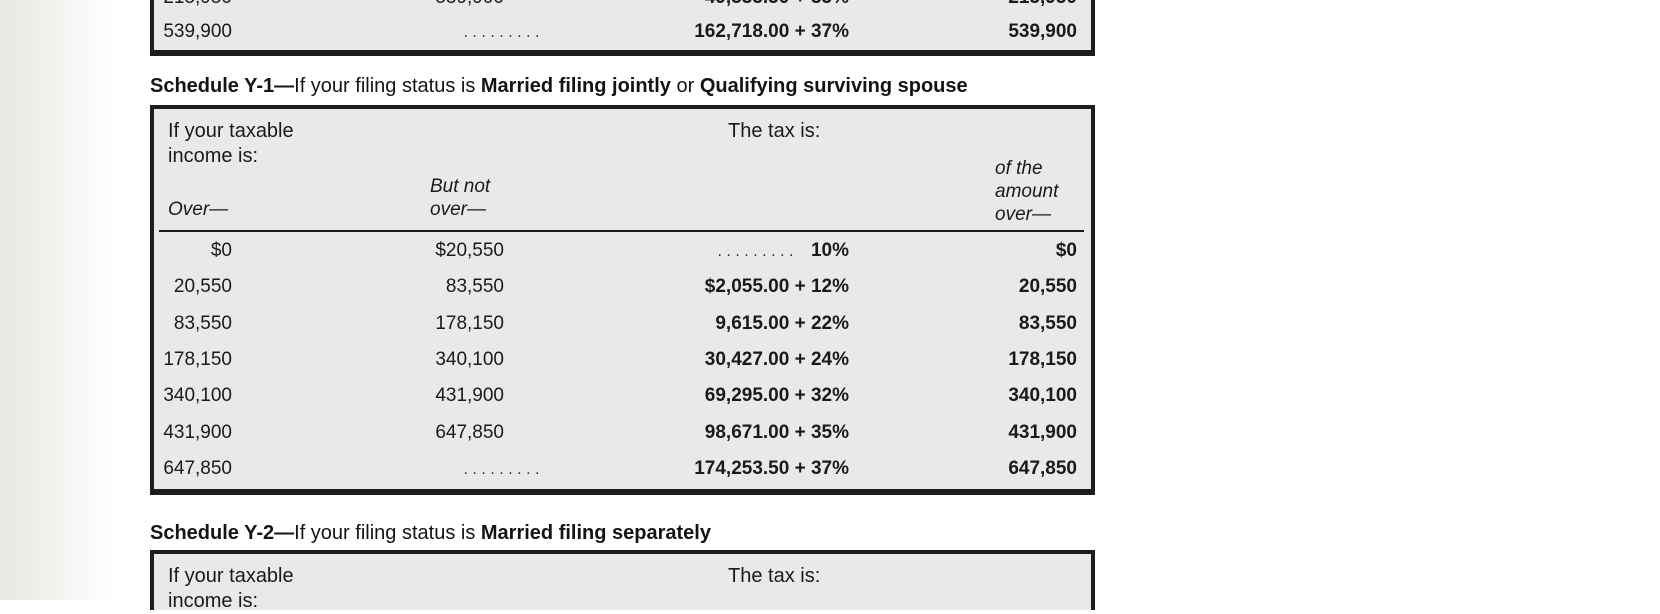 This screenshot has height=614, width=1660. What do you see at coordinates (469, 396) in the screenshot?
I see `but-not-over-value: 431,900` at bounding box center [469, 396].